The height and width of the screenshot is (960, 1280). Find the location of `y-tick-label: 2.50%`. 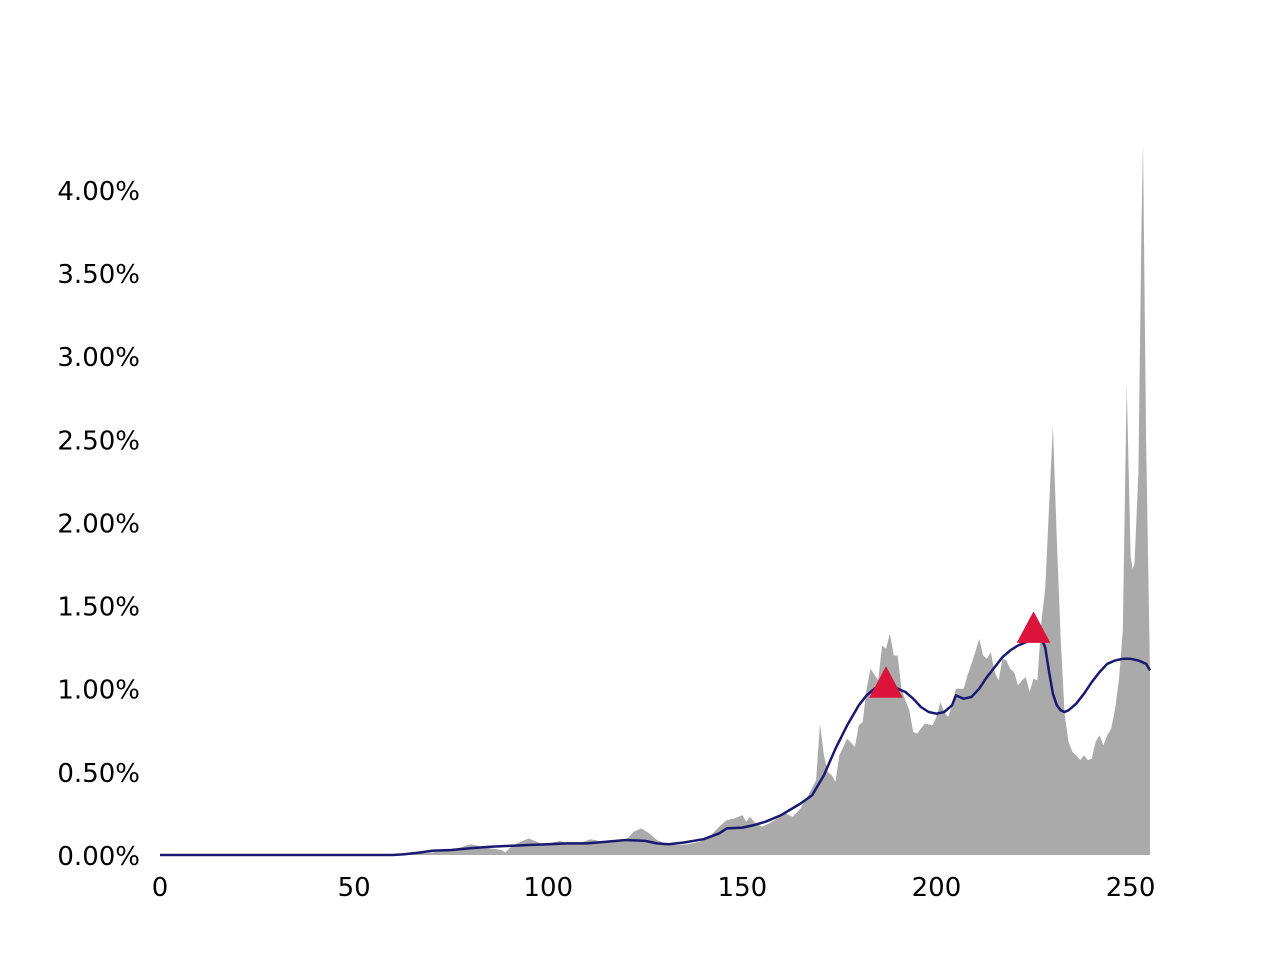

y-tick-label: 2.50% is located at coordinates (98, 441).